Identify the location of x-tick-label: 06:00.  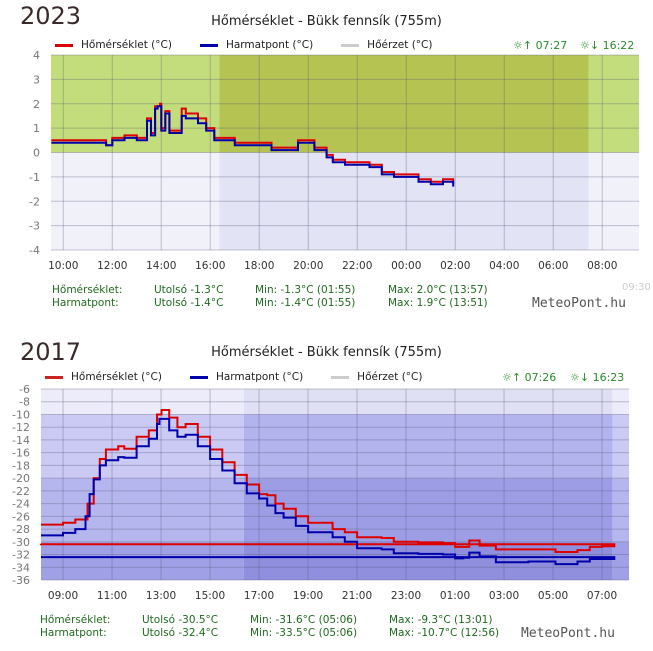
(553, 266).